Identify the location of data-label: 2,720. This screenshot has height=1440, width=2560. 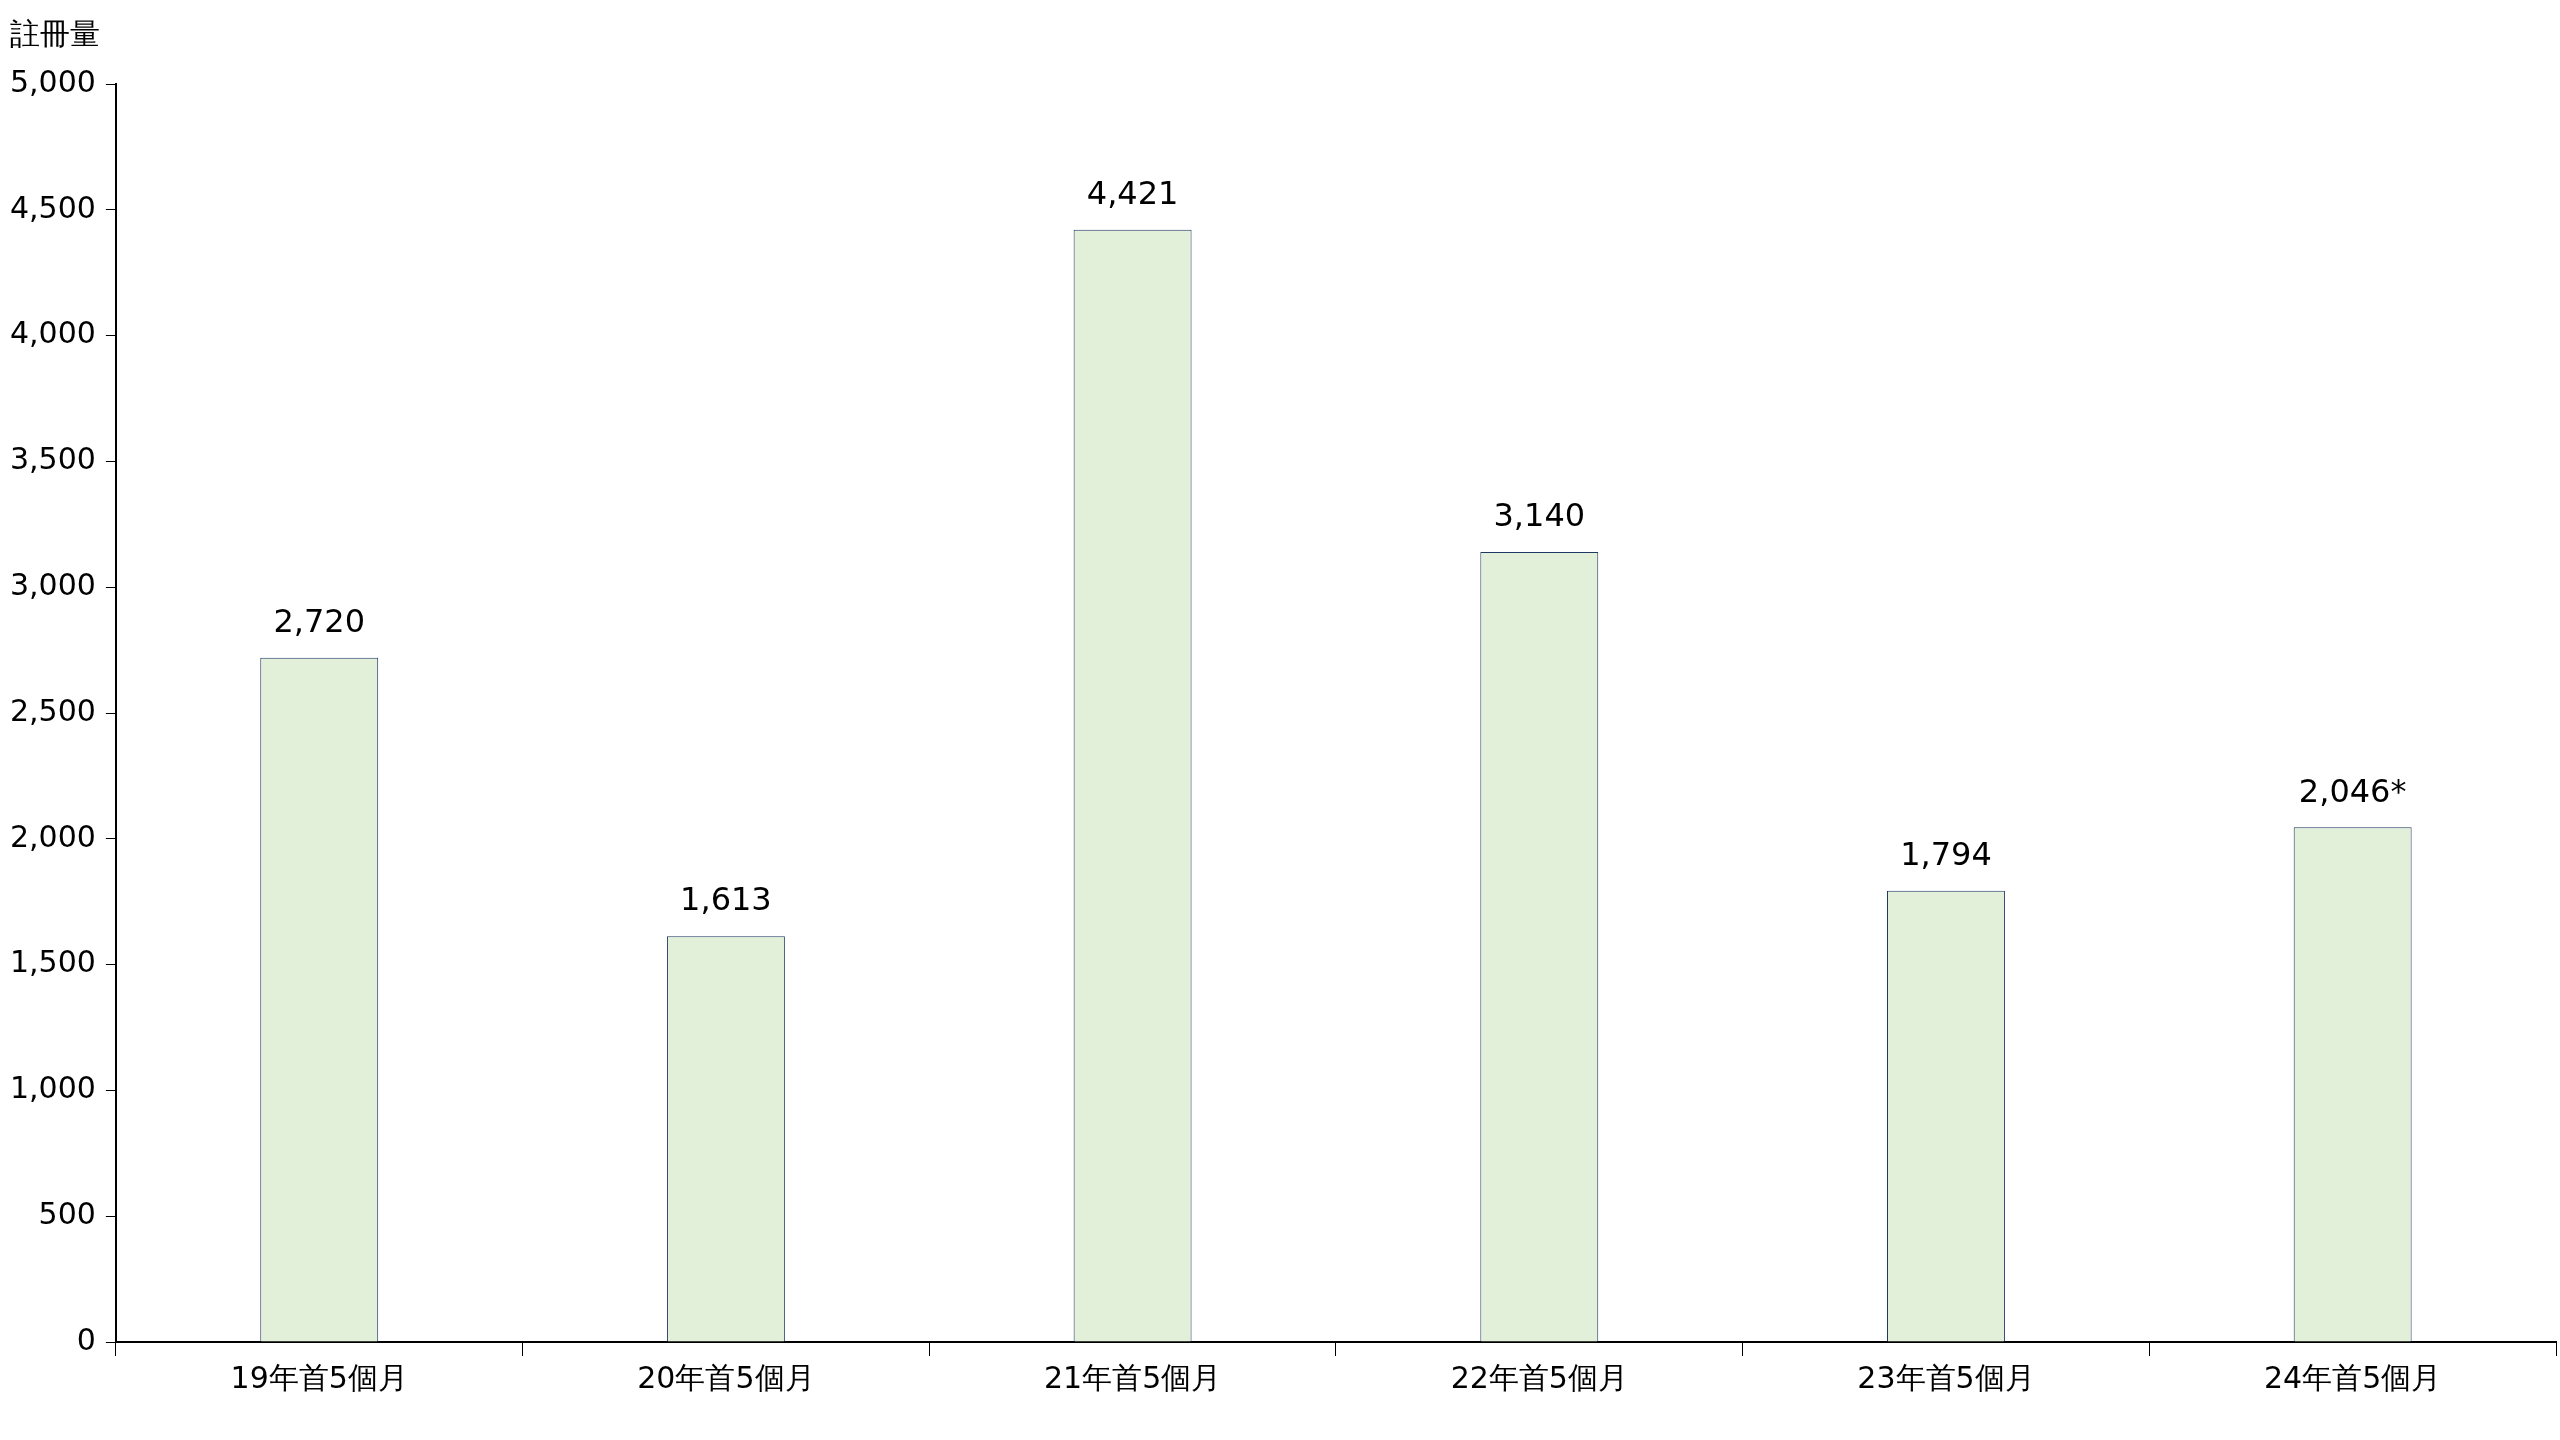
(319, 620).